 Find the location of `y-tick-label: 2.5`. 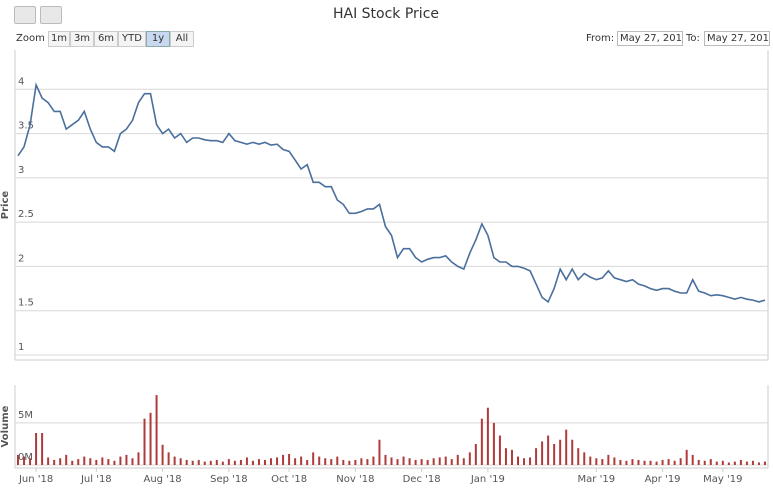

y-tick-label: 2.5 is located at coordinates (26, 214).